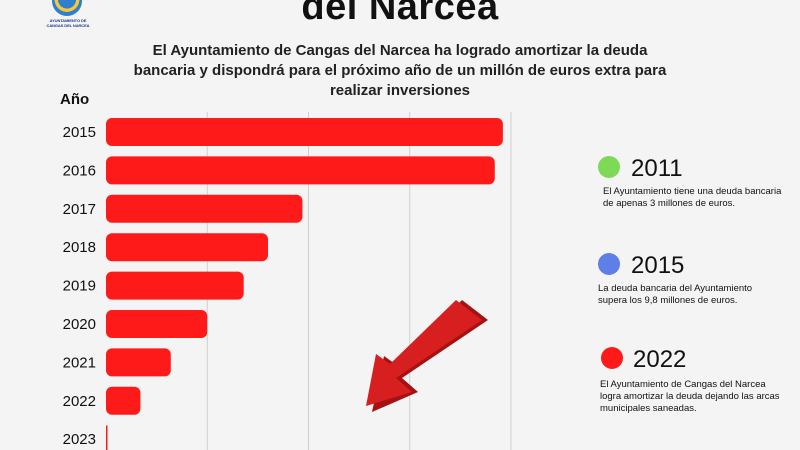  I want to click on note-year-2011: 2011, so click(657, 168).